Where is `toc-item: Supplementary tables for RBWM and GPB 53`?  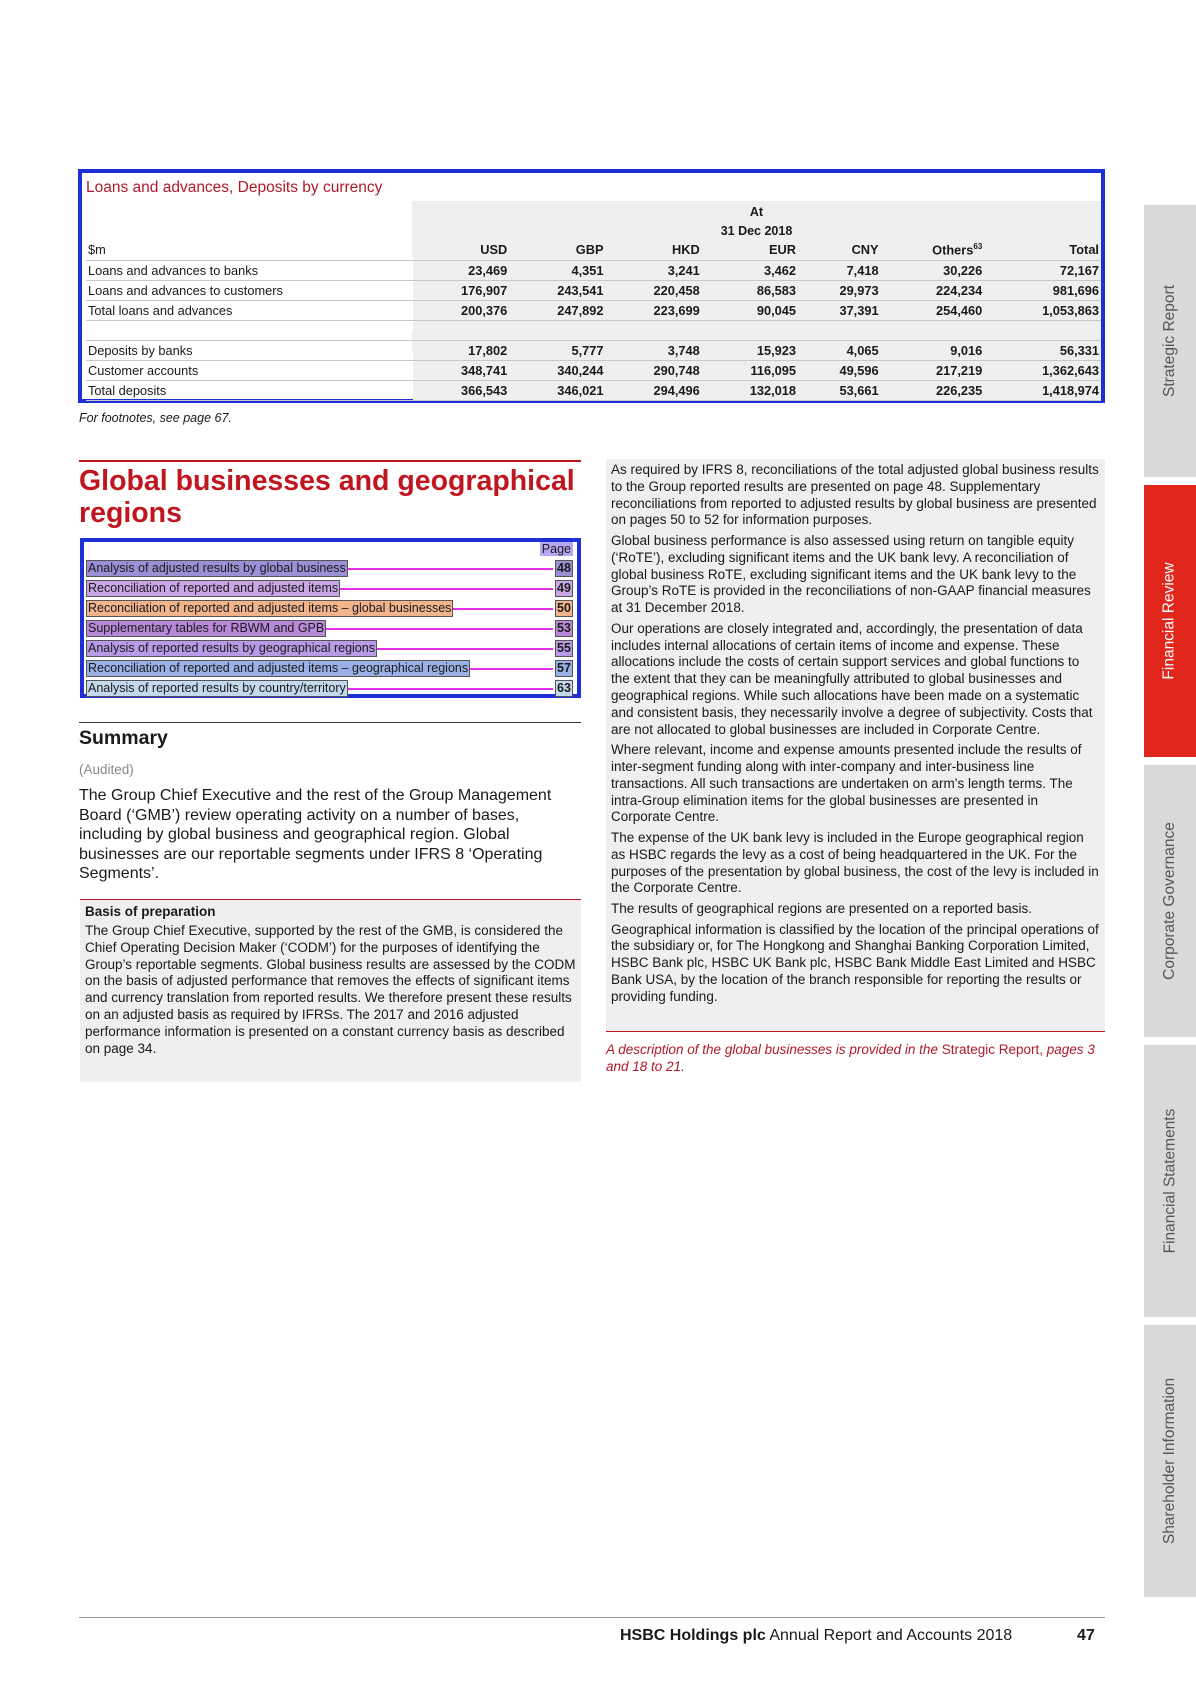
toc-item: Supplementary tables for RBWM and GPB 53 is located at coordinates (329, 628).